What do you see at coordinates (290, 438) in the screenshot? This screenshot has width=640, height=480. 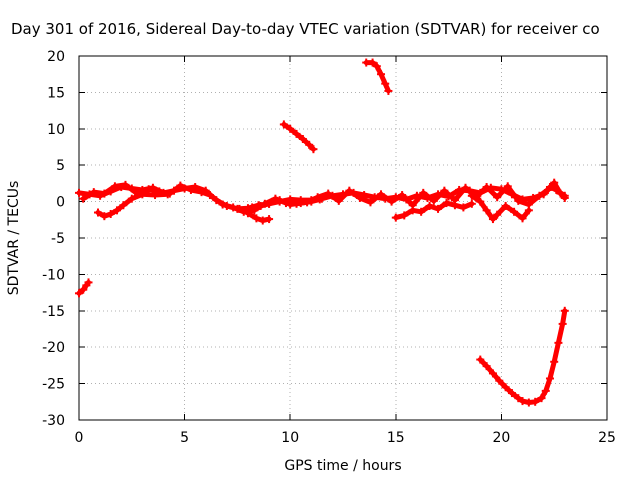 I see `x-tick-label: 10` at bounding box center [290, 438].